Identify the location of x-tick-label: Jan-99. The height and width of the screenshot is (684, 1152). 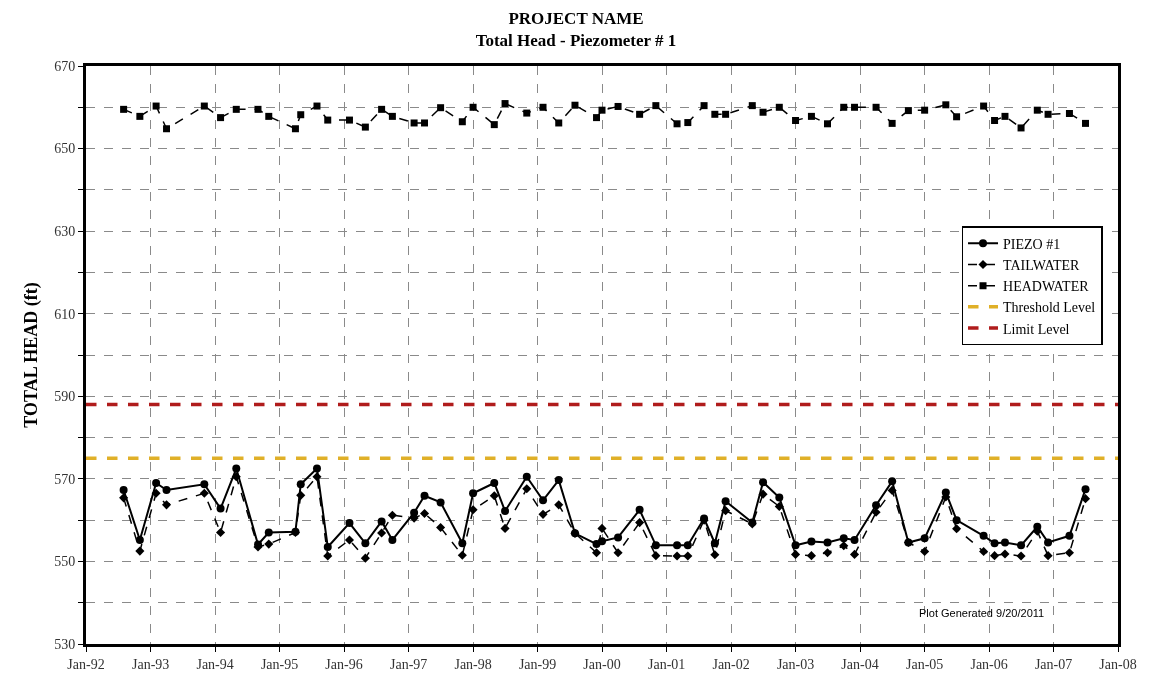
(537, 664).